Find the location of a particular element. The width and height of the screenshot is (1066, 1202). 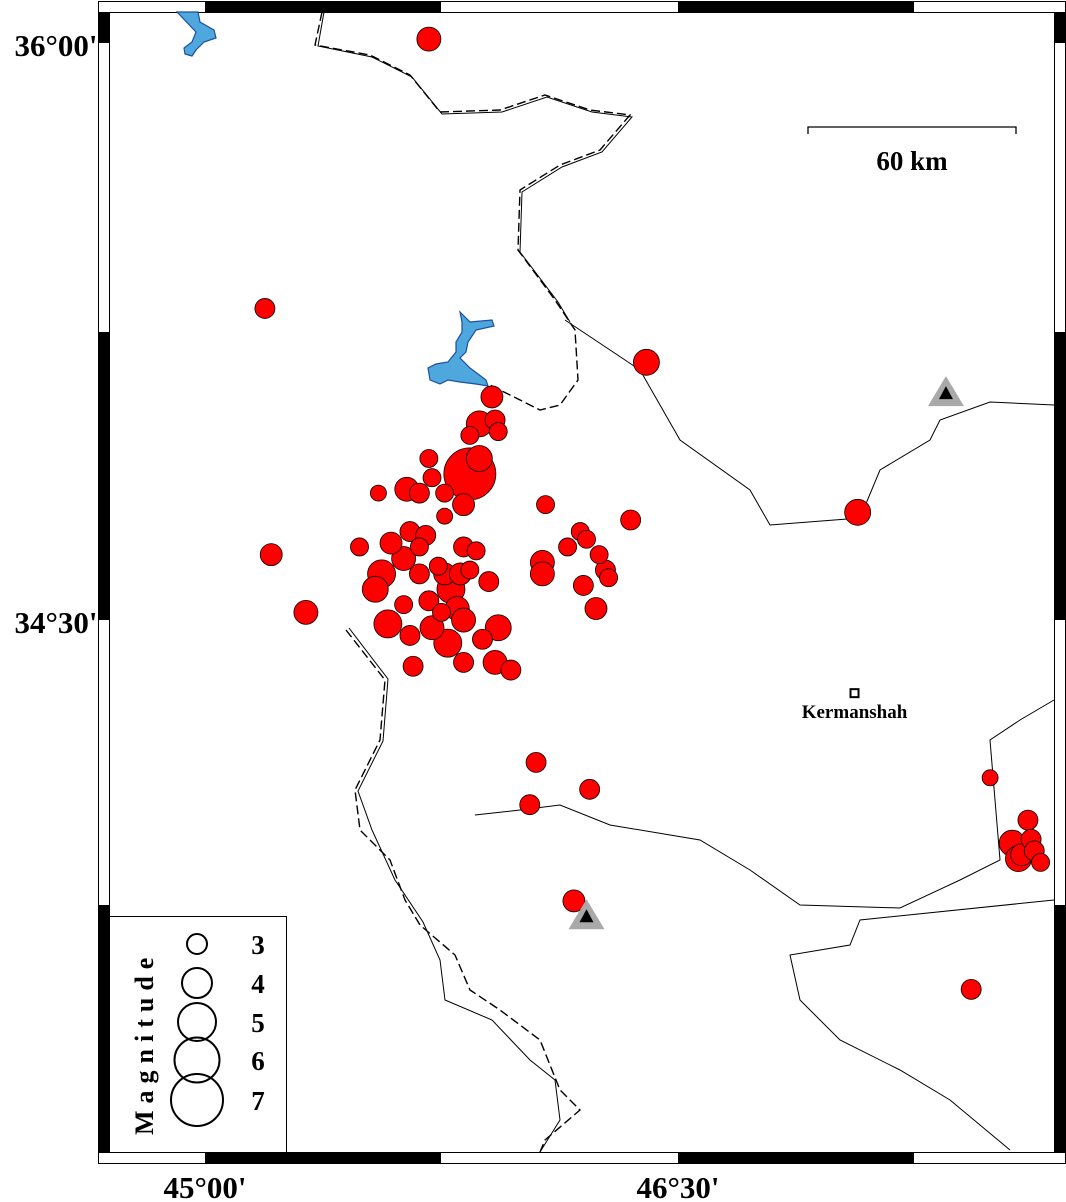

lake-north is located at coordinates (196, 34).